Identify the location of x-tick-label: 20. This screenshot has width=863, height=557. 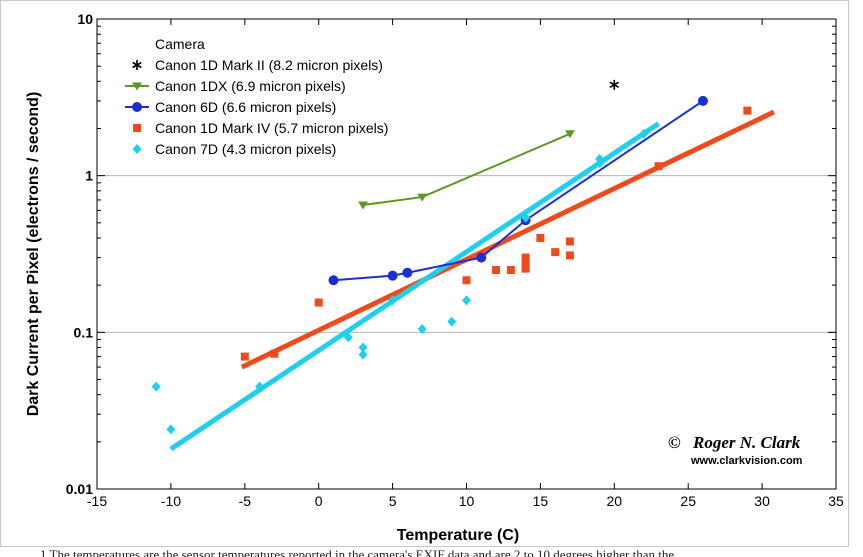
(615, 501).